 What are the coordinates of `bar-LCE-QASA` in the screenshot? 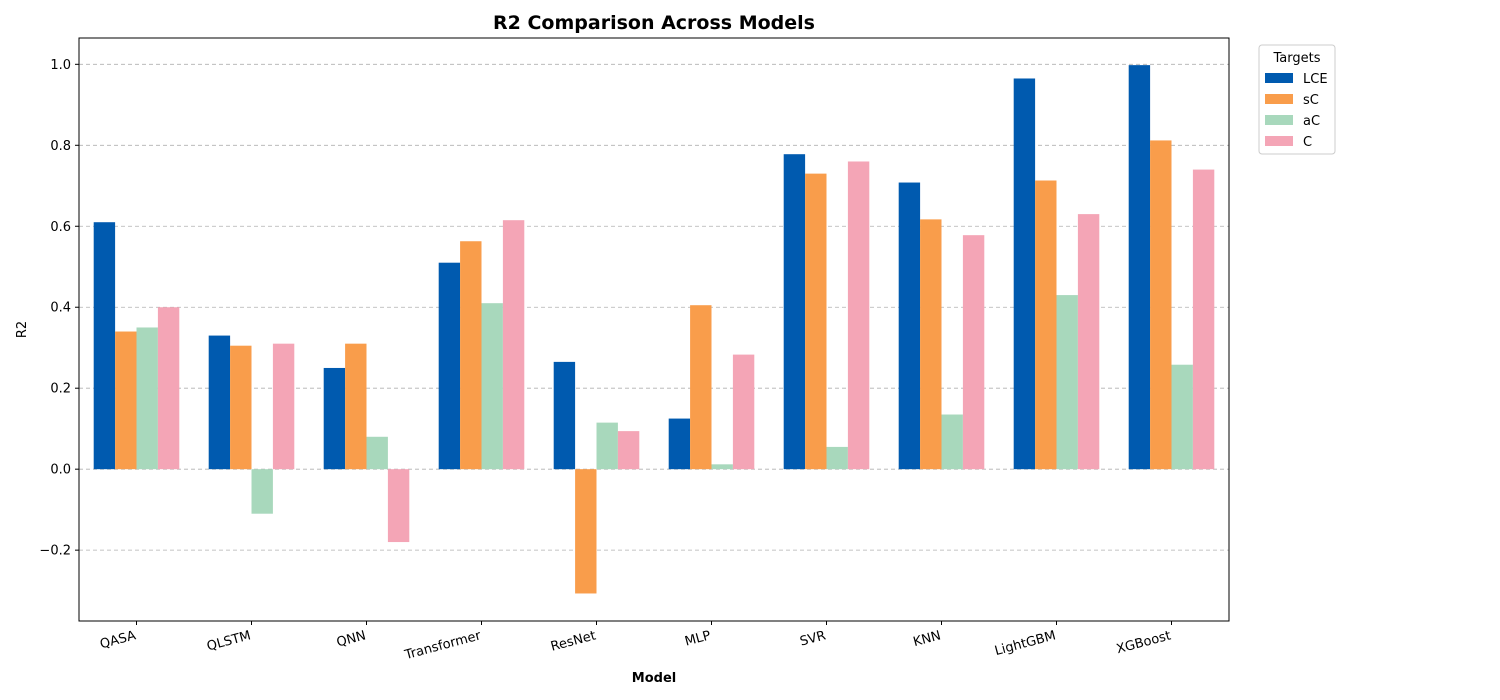 It's located at (104, 346).